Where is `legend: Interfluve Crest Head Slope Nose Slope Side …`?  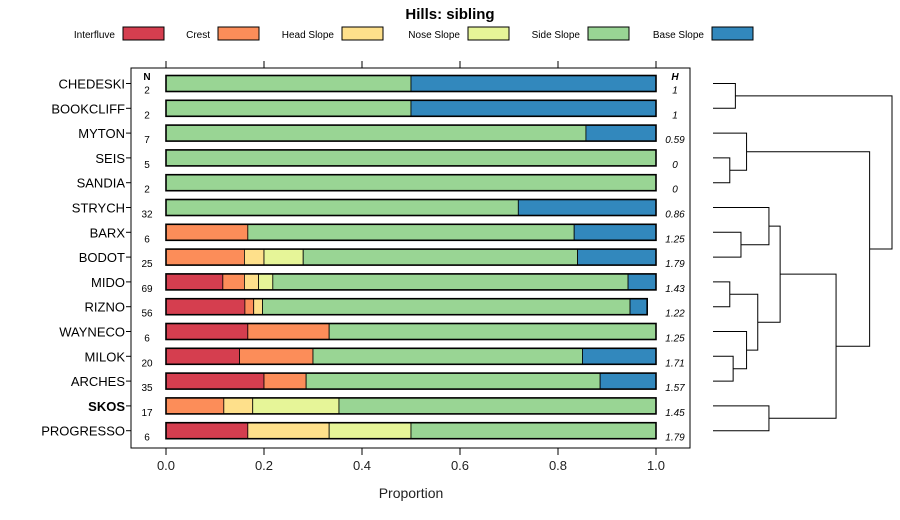
legend: Interfluve Crest Head Slope Nose Slope Side … is located at coordinates (414, 33).